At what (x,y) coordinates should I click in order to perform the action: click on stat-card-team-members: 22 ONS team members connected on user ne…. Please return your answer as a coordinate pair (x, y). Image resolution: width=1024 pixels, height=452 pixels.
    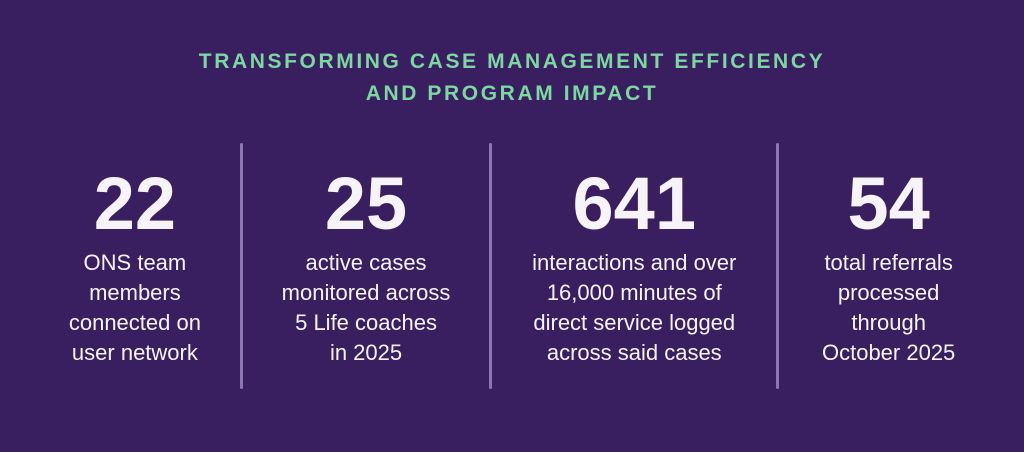
    Looking at the image, I should click on (135, 266).